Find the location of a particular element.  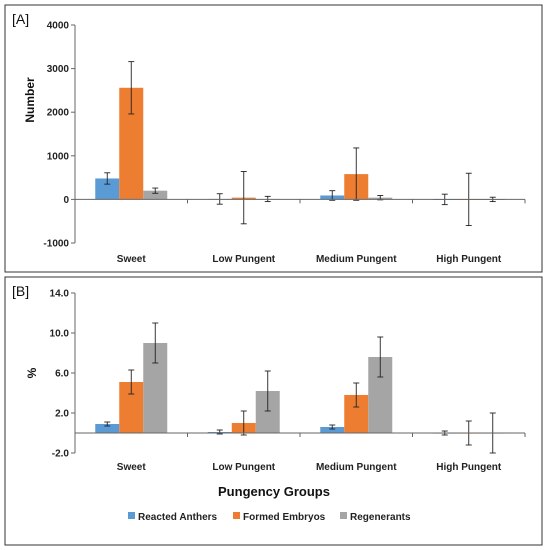

y-tick-label: 1000 is located at coordinates (58, 156).